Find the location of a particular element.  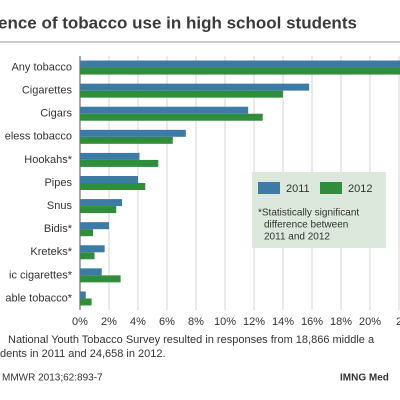

y-tick-label: ic cigarettes* is located at coordinates (41, 275).